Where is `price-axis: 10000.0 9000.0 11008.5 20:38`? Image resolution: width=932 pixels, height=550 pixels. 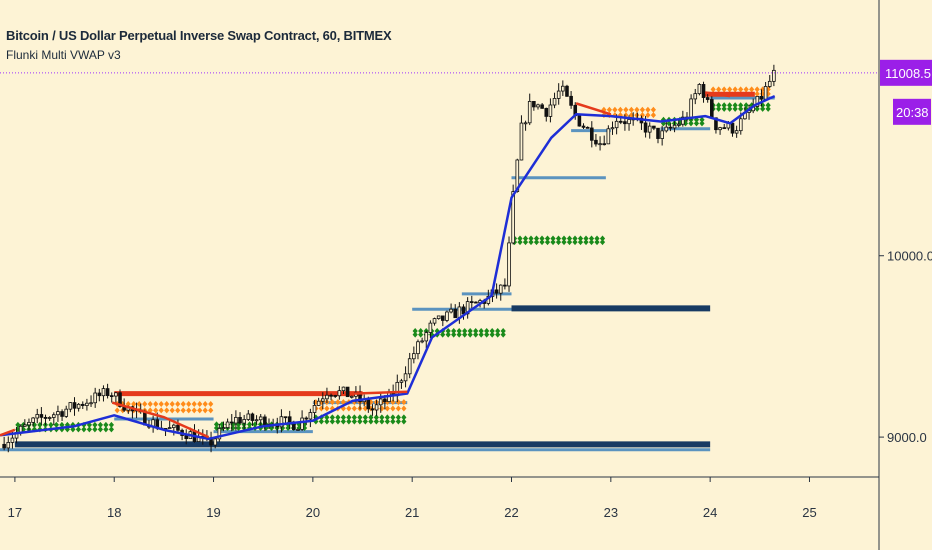
price-axis: 10000.0 9000.0 11008.5 20:38 is located at coordinates (905, 252).